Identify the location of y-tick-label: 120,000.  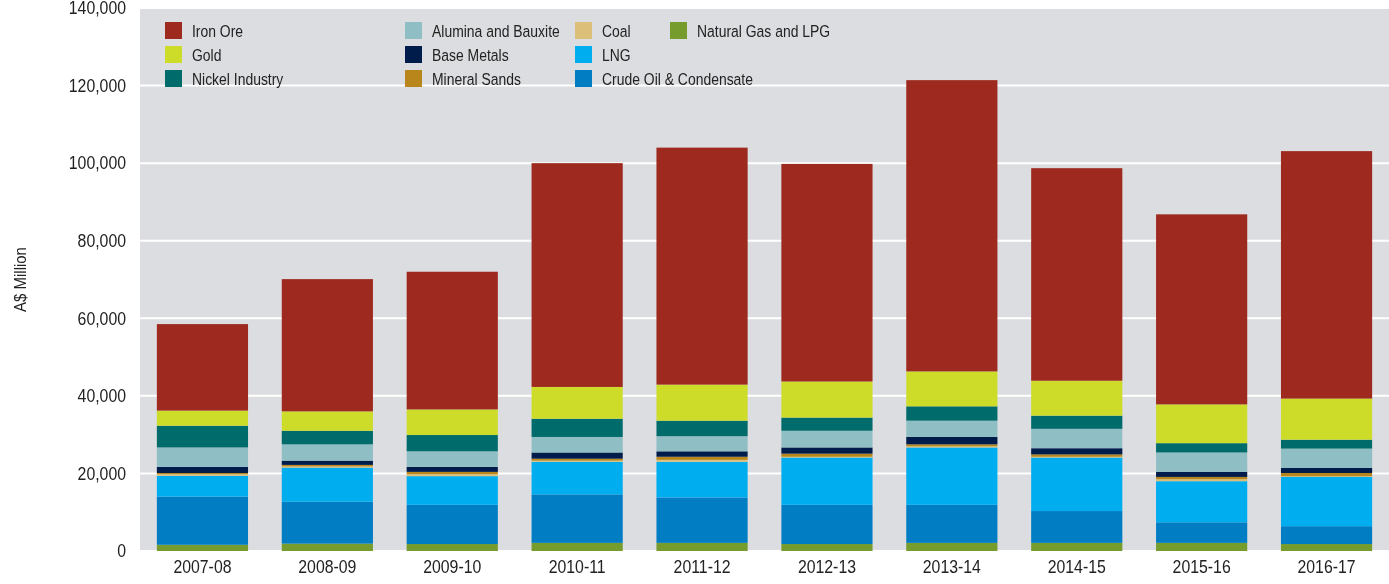
(97, 86).